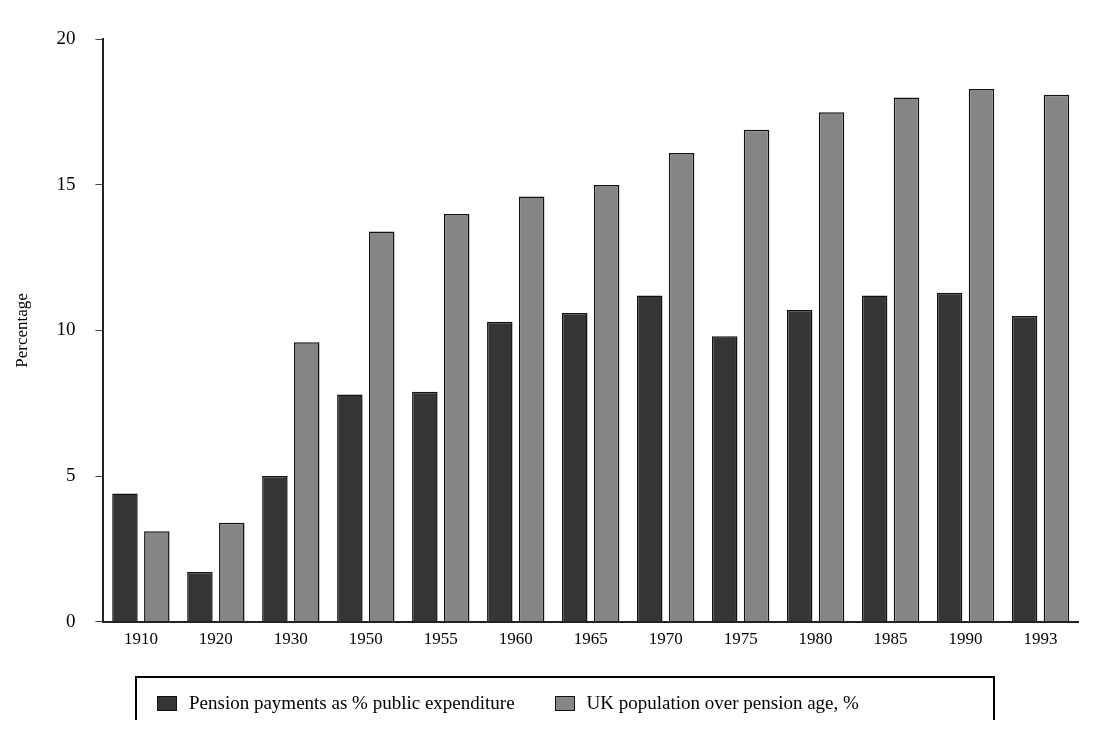 The height and width of the screenshot is (730, 1107). What do you see at coordinates (440, 639) in the screenshot?
I see `x-tick-label: 1955` at bounding box center [440, 639].